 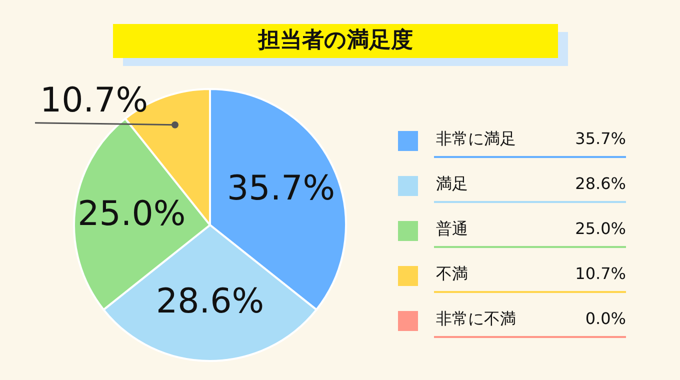 I want to click on text: 10.7%, so click(x=600, y=273).